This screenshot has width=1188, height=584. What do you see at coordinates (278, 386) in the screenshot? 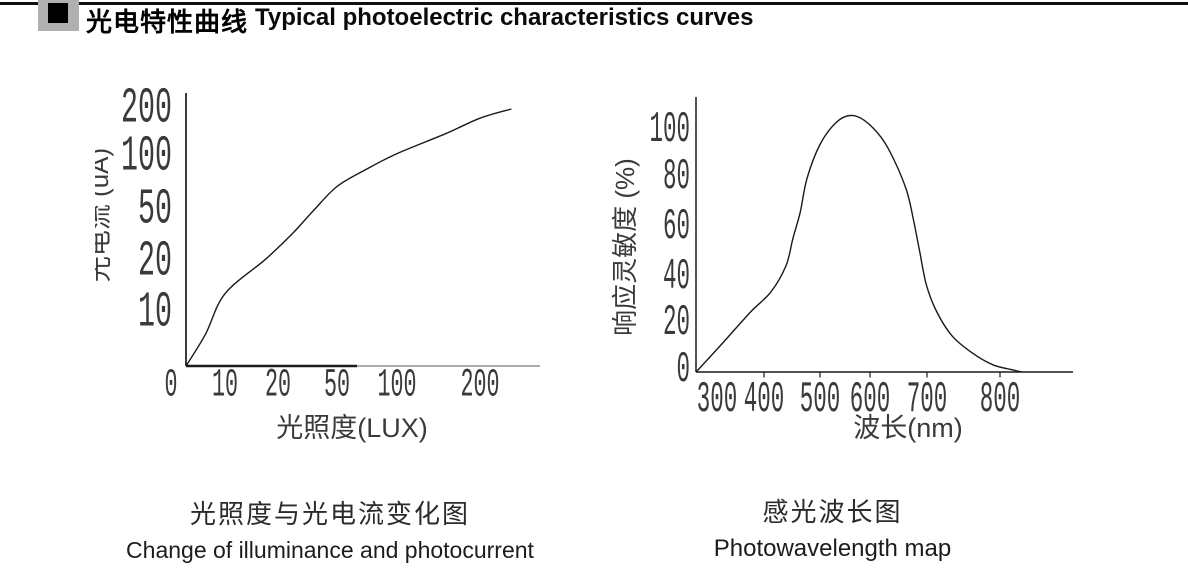
I see `x-tick-label: 20` at bounding box center [278, 386].